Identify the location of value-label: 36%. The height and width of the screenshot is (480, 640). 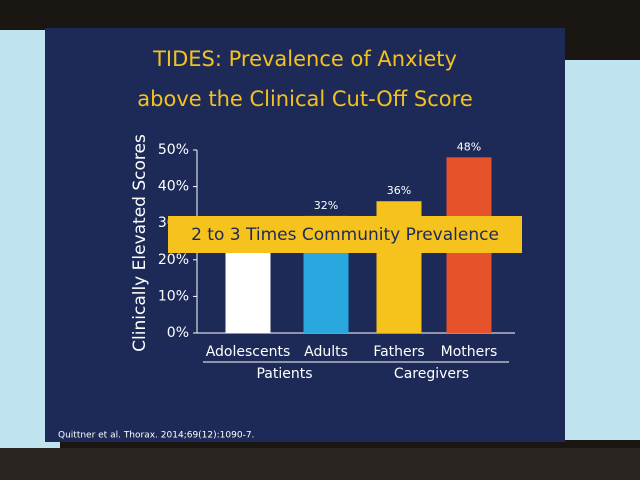
(399, 190).